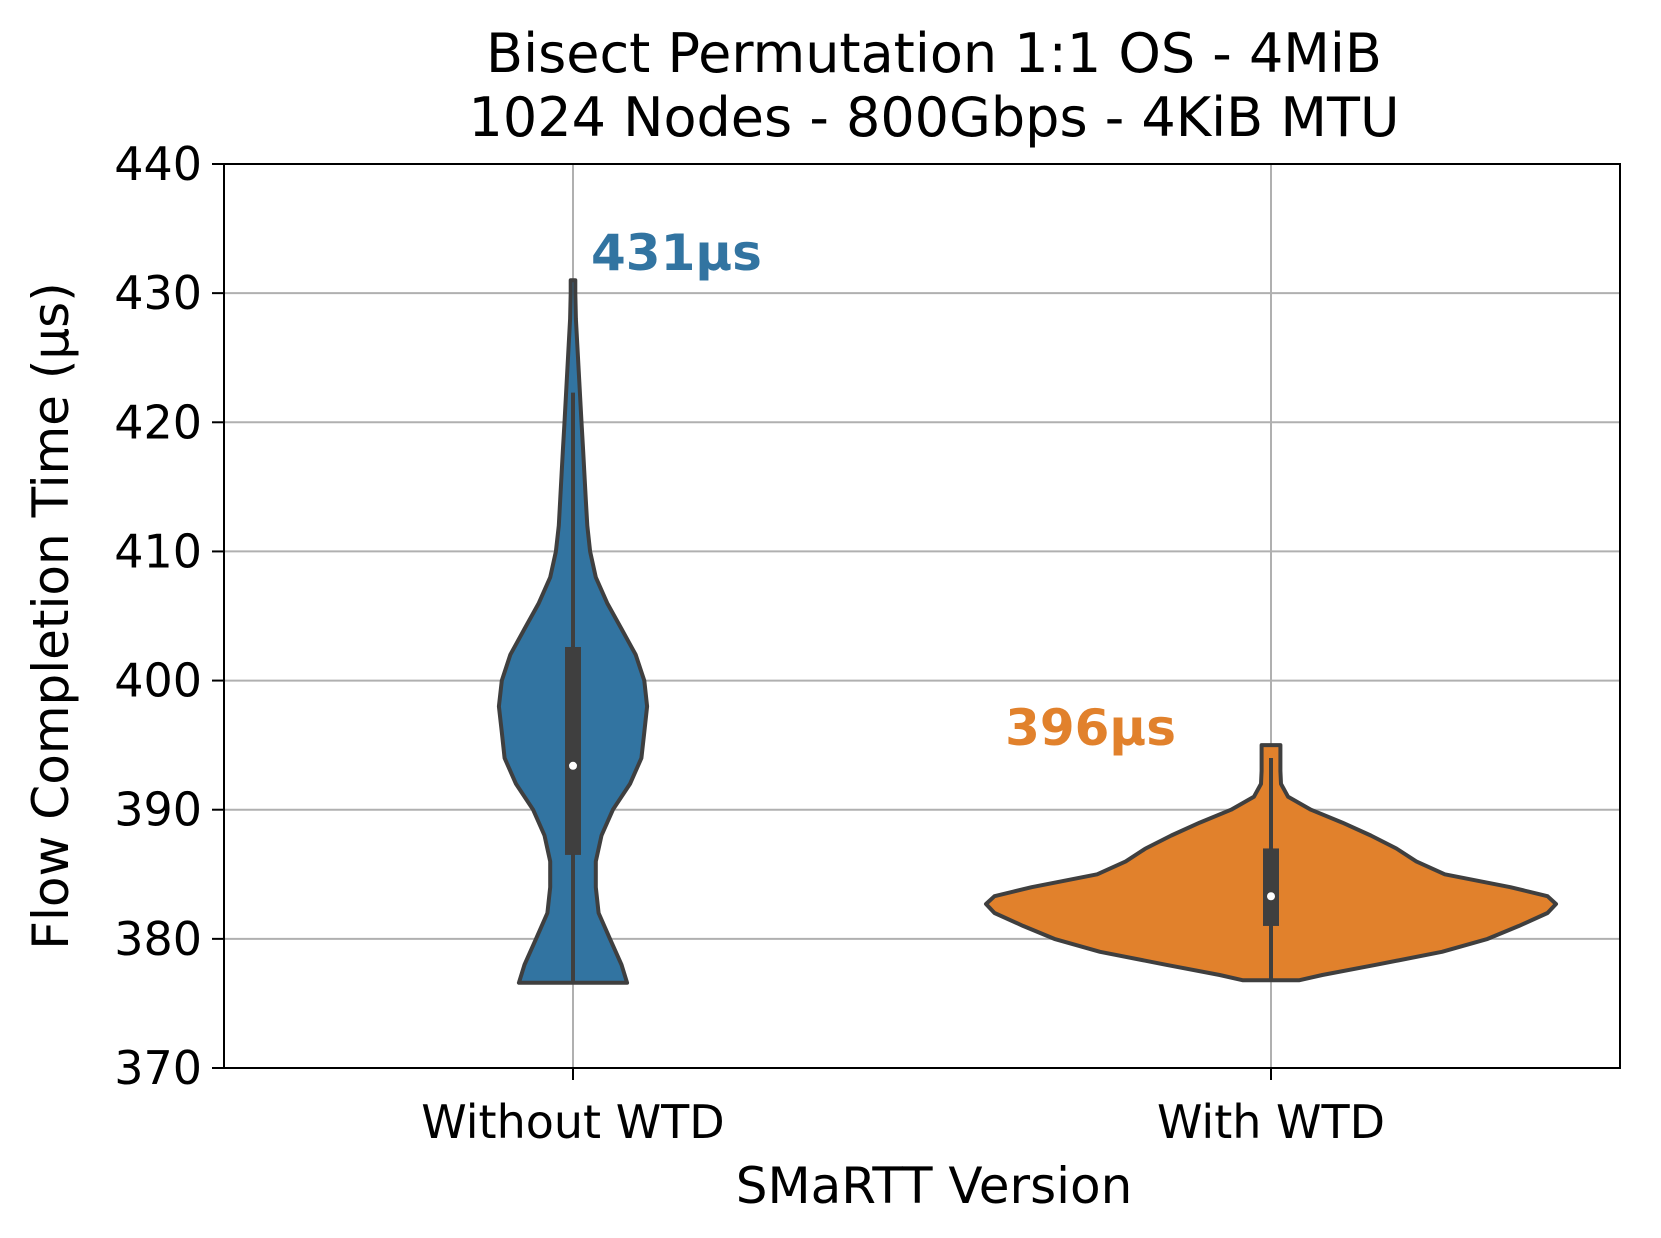 The image size is (1661, 1238). What do you see at coordinates (1271, 1122) in the screenshot?
I see `x-tick-label: With WTD` at bounding box center [1271, 1122].